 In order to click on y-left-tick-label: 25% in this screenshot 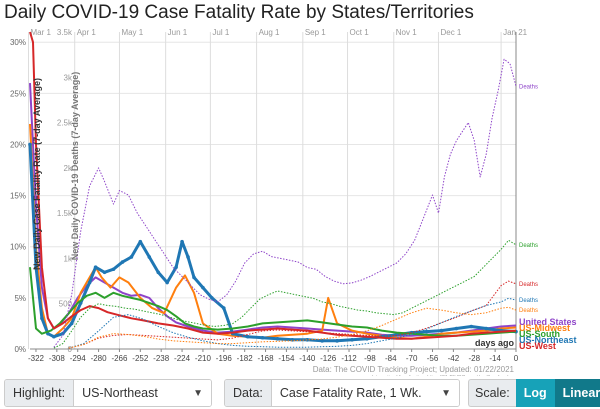, I will do `click(18, 93)`.